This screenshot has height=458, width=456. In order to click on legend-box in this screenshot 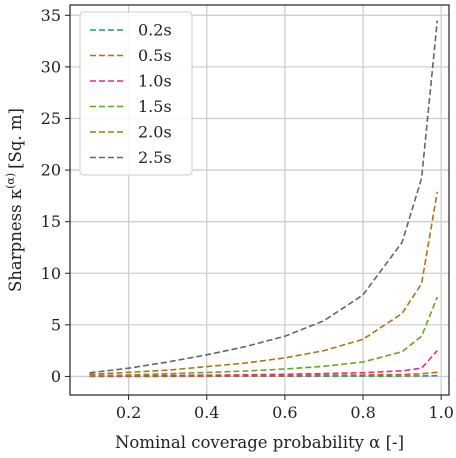, I will do `click(136, 93)`.